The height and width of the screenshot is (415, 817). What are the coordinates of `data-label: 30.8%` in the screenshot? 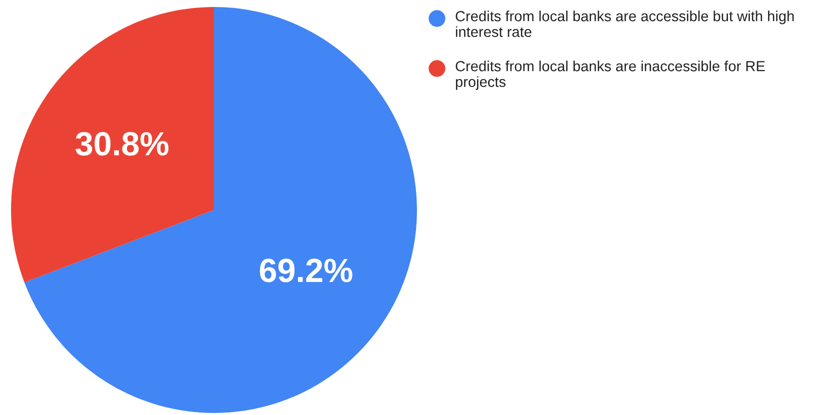 It's located at (122, 144).